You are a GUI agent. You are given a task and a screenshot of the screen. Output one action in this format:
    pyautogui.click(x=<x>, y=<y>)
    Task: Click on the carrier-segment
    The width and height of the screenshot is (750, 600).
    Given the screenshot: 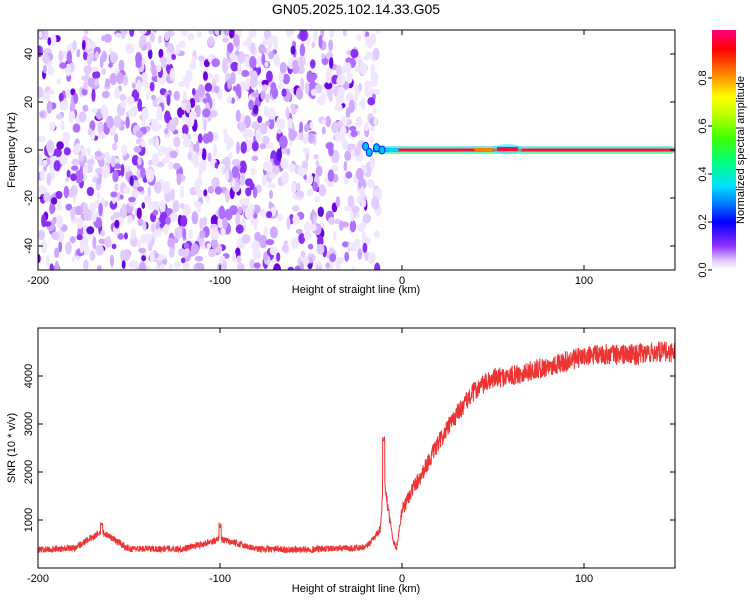 What is the action you would take?
    pyautogui.click(x=436, y=150)
    